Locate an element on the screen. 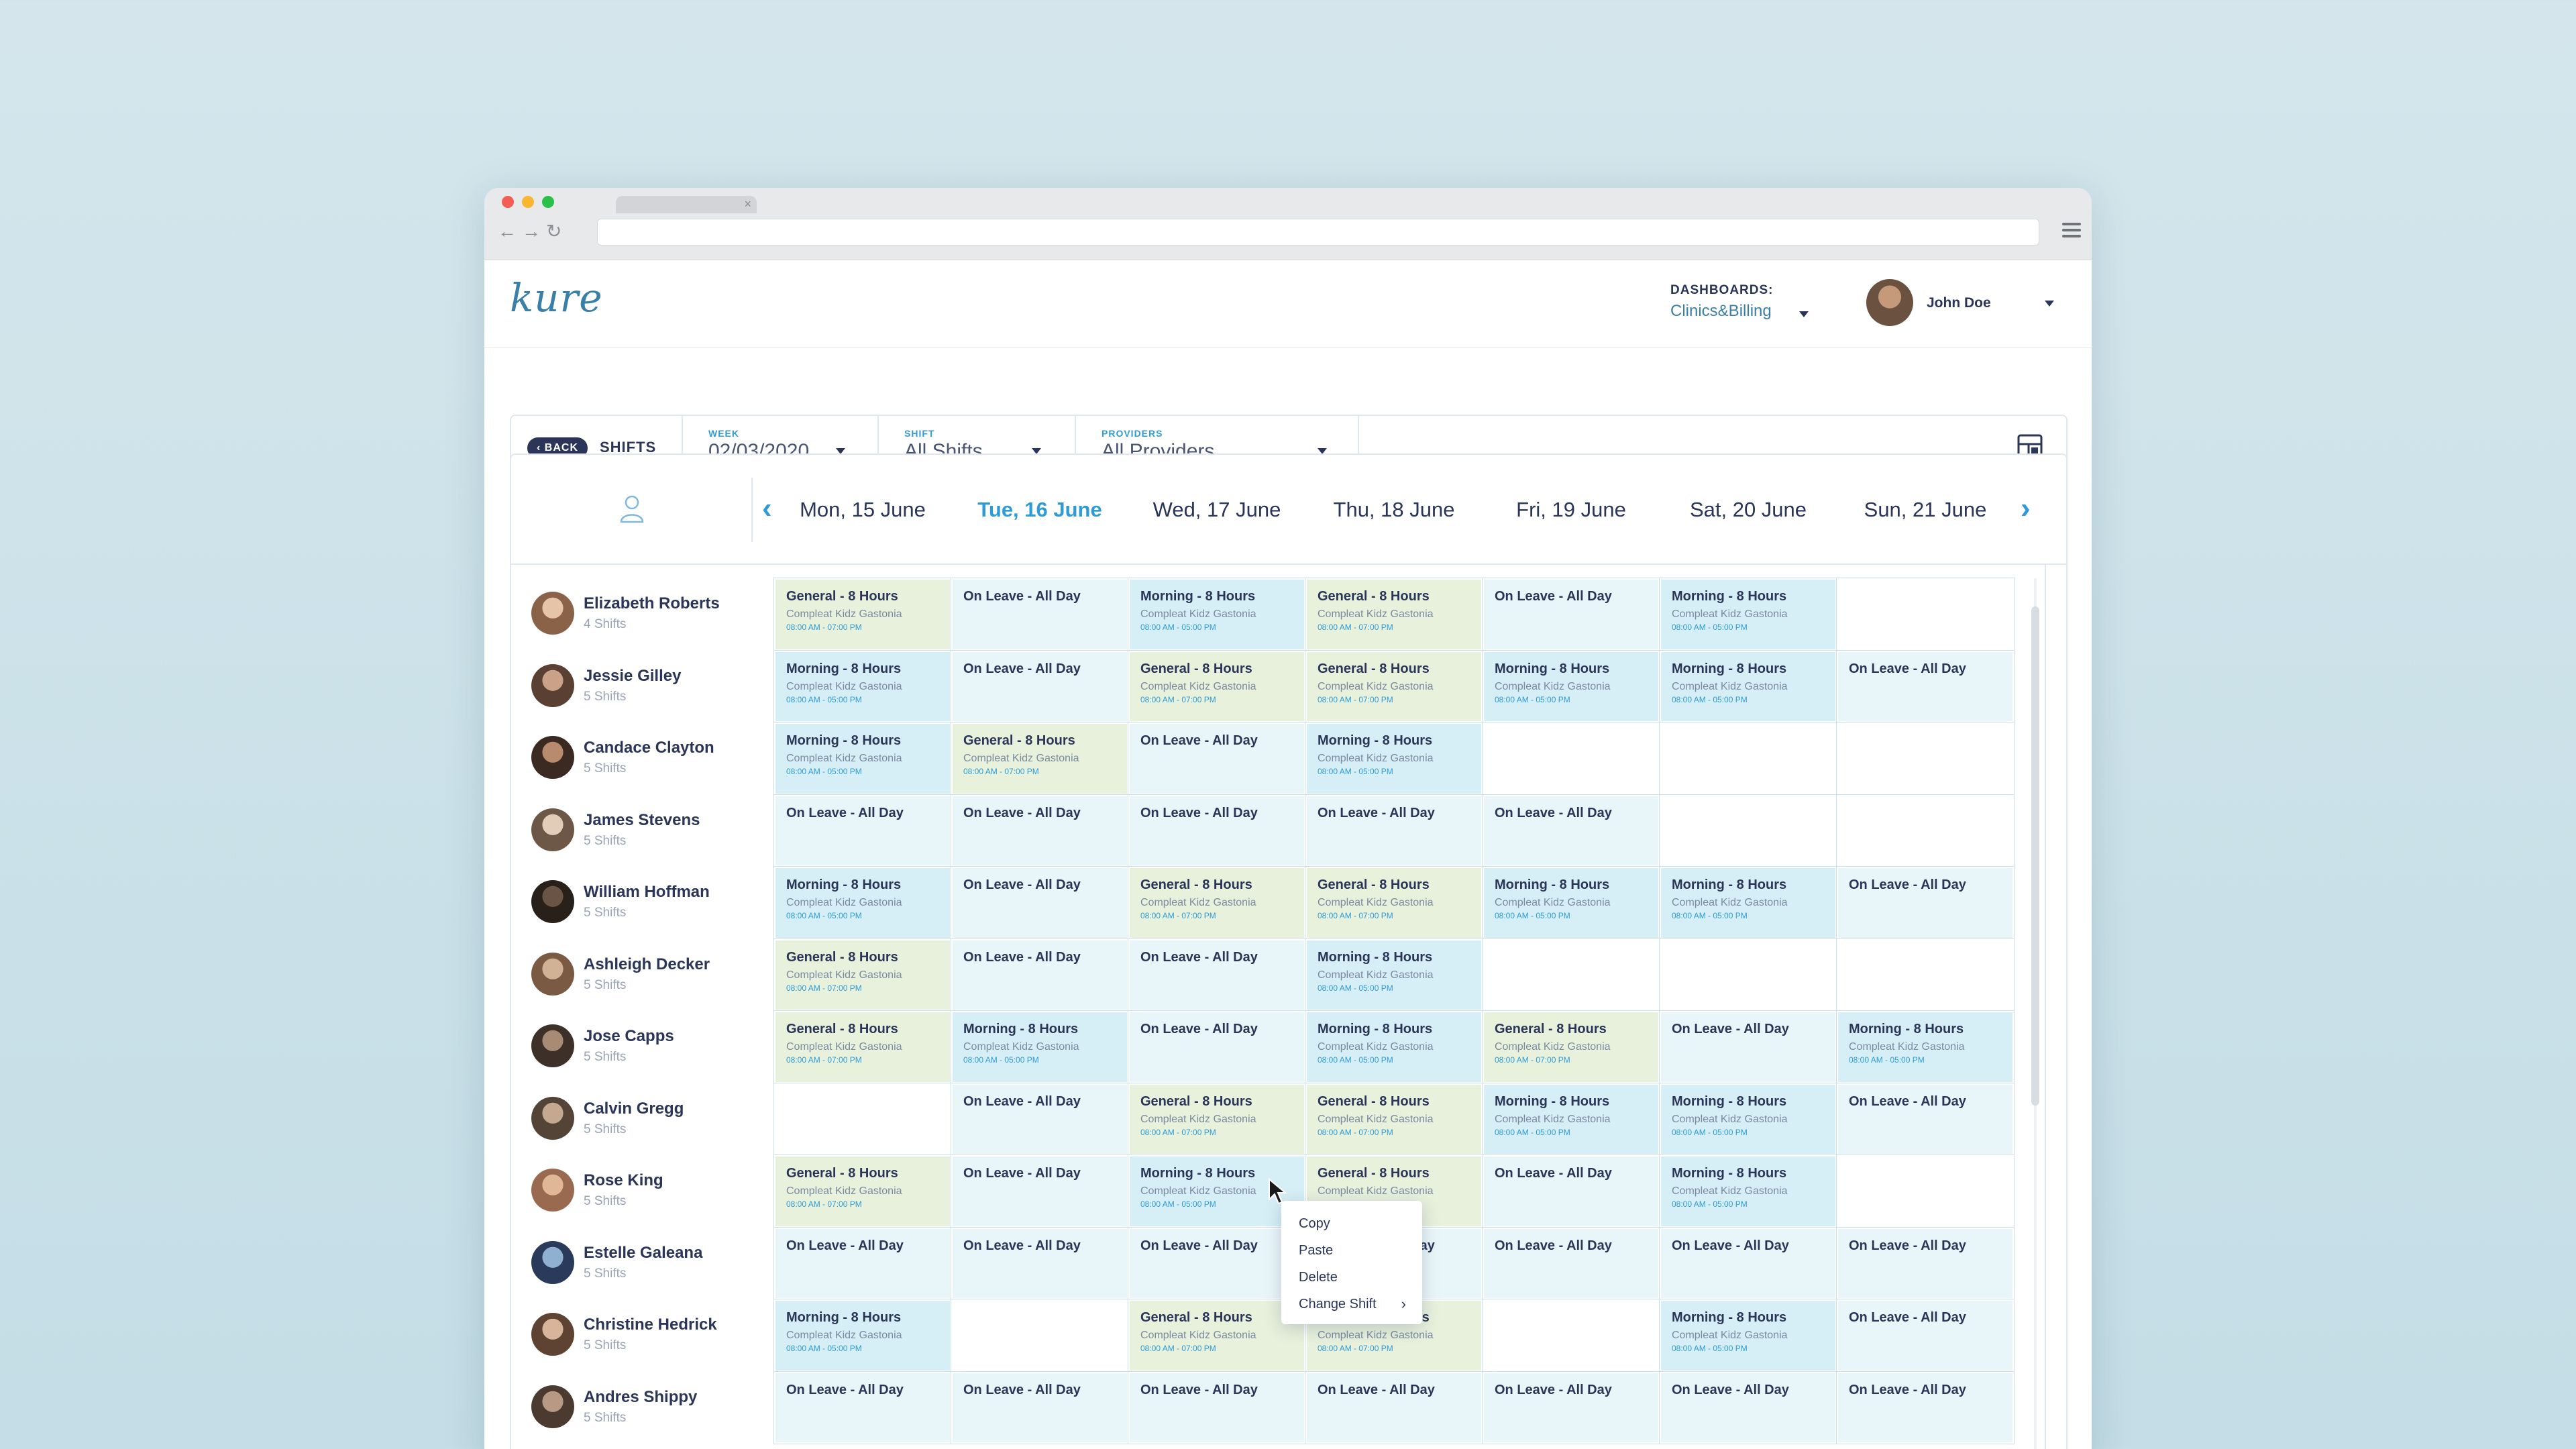 The width and height of the screenshot is (2576, 1449). provider-row: Jose Capps 5 Shifts is located at coordinates (638, 1044).